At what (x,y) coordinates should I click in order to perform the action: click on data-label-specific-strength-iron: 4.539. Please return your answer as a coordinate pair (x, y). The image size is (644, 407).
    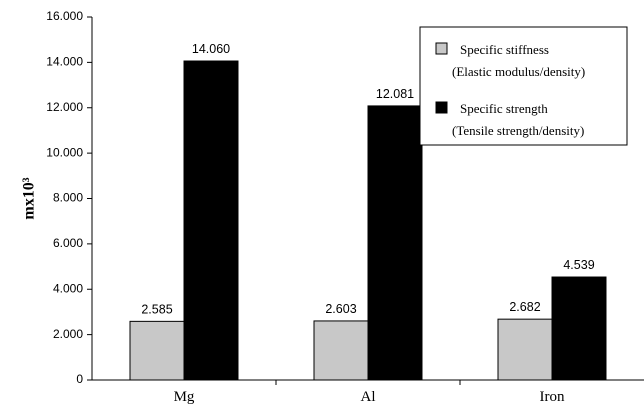
    Looking at the image, I should click on (578, 265).